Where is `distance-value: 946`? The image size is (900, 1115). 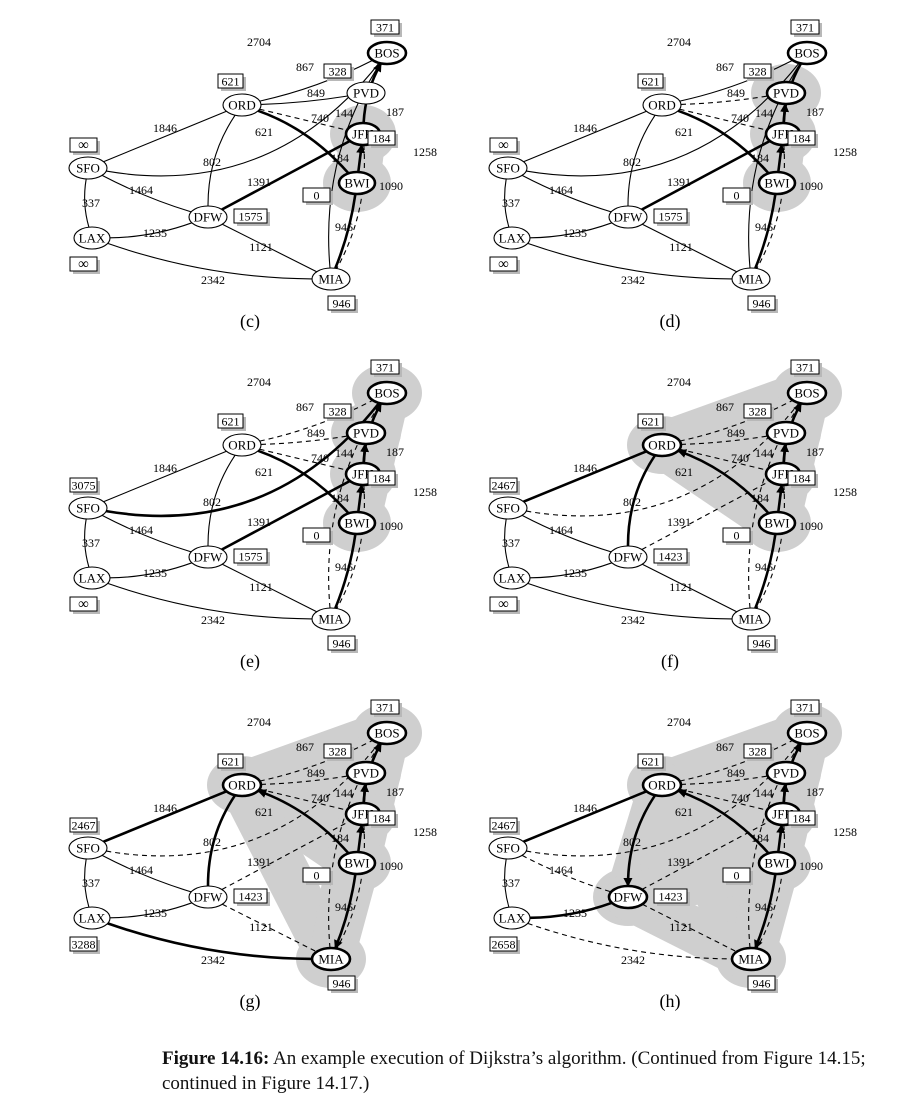
distance-value: 946 is located at coordinates (762, 984).